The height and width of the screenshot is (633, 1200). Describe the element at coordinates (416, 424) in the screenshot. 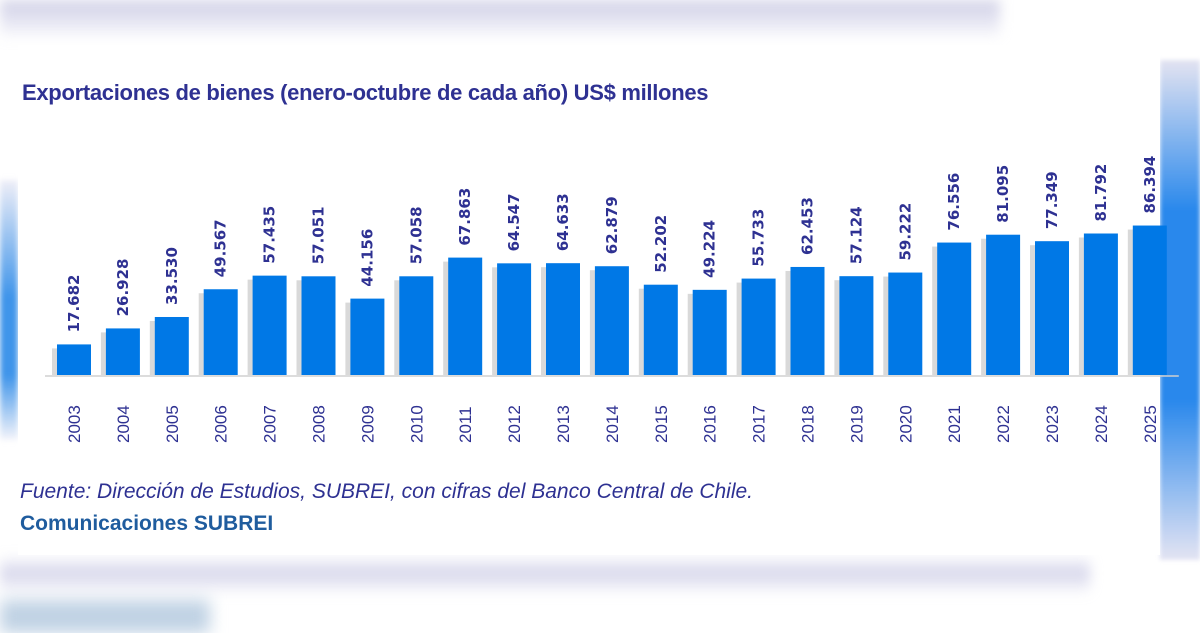

I see `x-tick-label-2010: 2010` at that location.